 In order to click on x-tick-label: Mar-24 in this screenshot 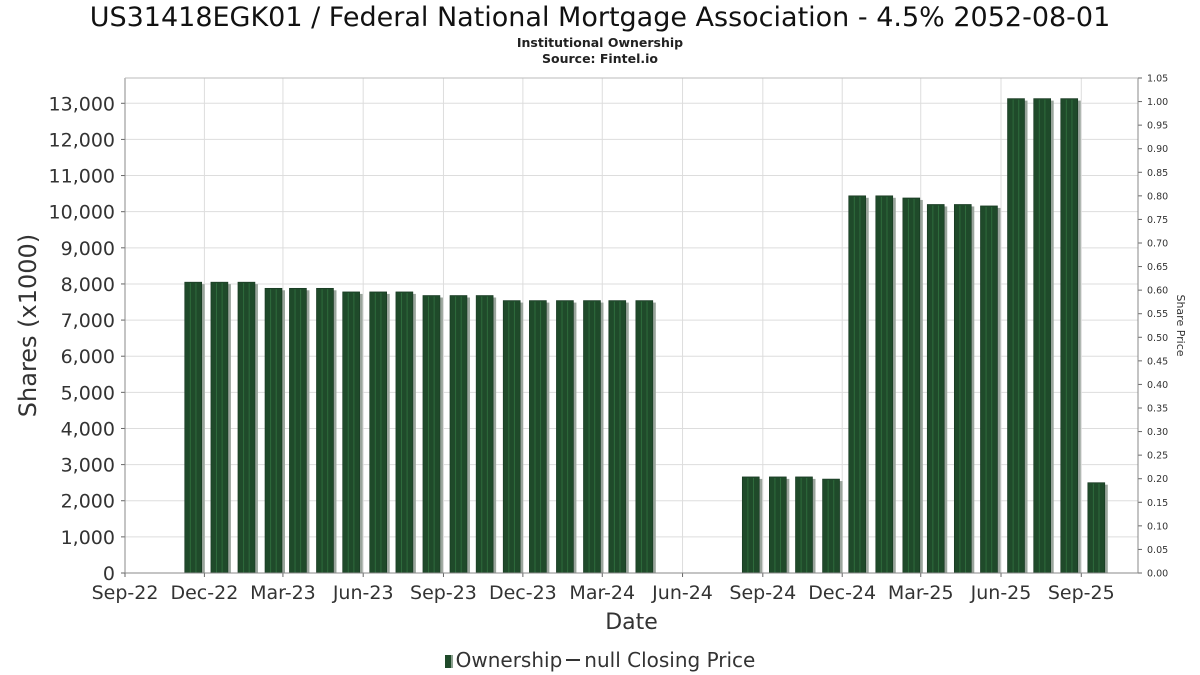, I will do `click(602, 593)`.